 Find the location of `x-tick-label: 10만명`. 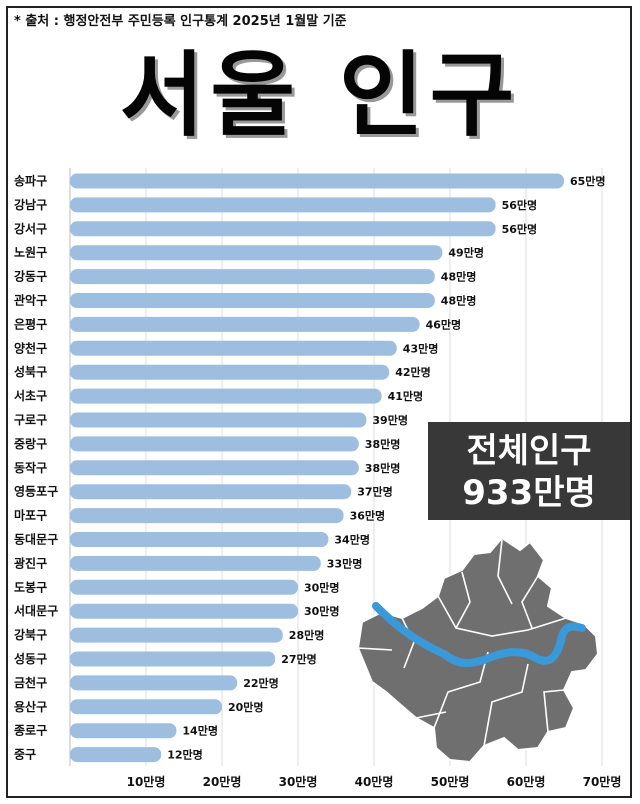

x-tick-label: 10만명 is located at coordinates (146, 781).